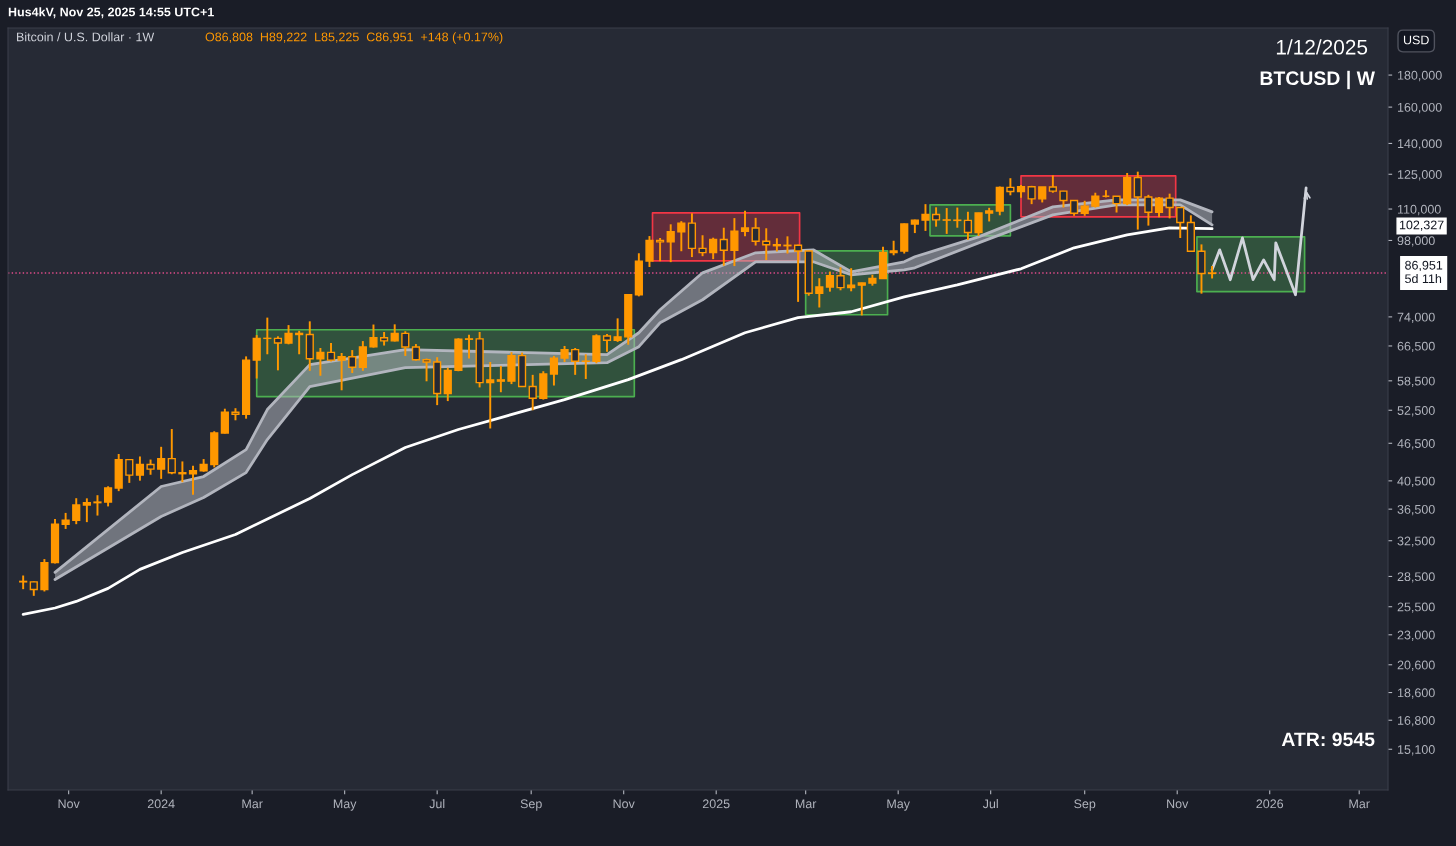 This screenshot has height=846, width=1456. What do you see at coordinates (1416, 241) in the screenshot?
I see `y-tick-label: 98,000` at bounding box center [1416, 241].